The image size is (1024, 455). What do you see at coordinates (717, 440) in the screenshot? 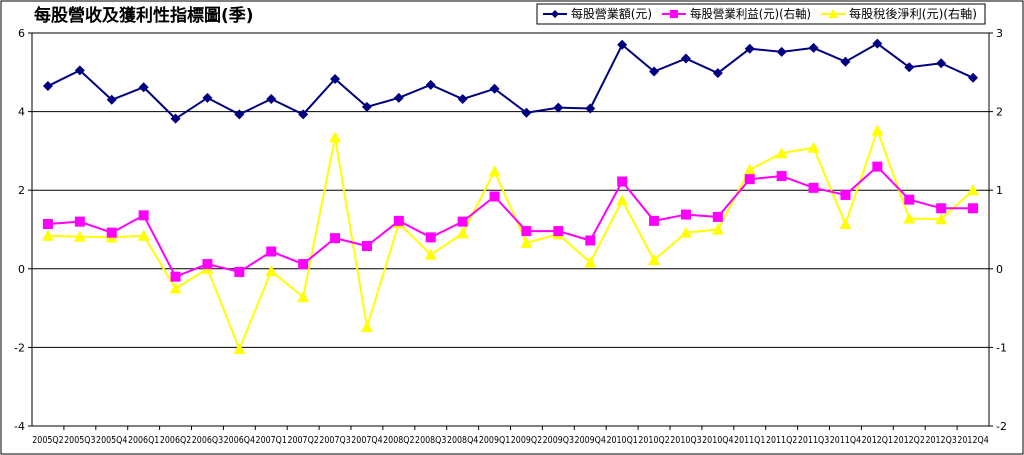
I see `x-tick-label: 2010Q4` at bounding box center [717, 440].